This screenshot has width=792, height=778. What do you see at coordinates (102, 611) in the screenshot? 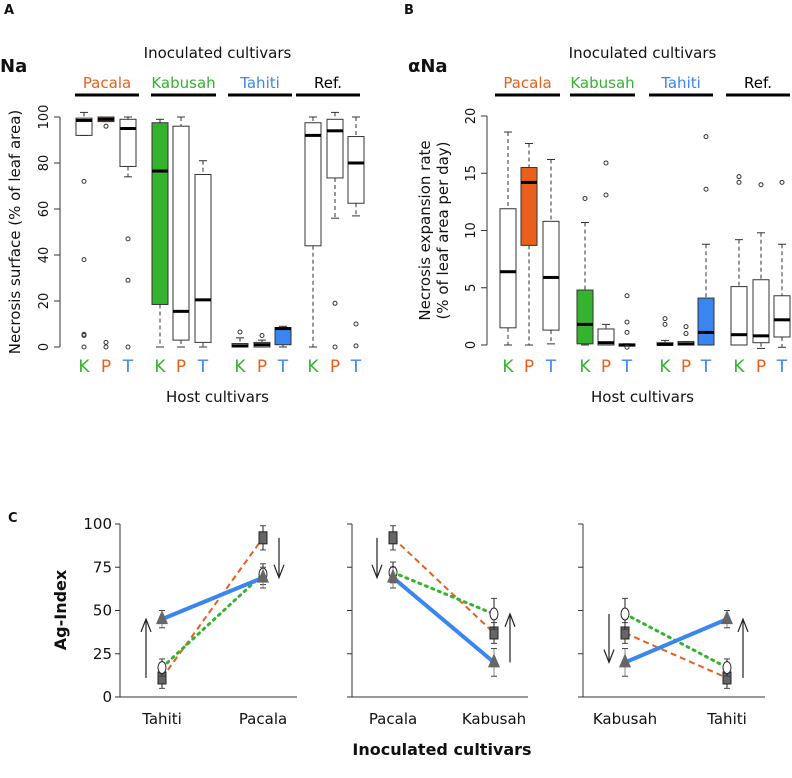
I see `y-tick-label: 50` at bounding box center [102, 611].